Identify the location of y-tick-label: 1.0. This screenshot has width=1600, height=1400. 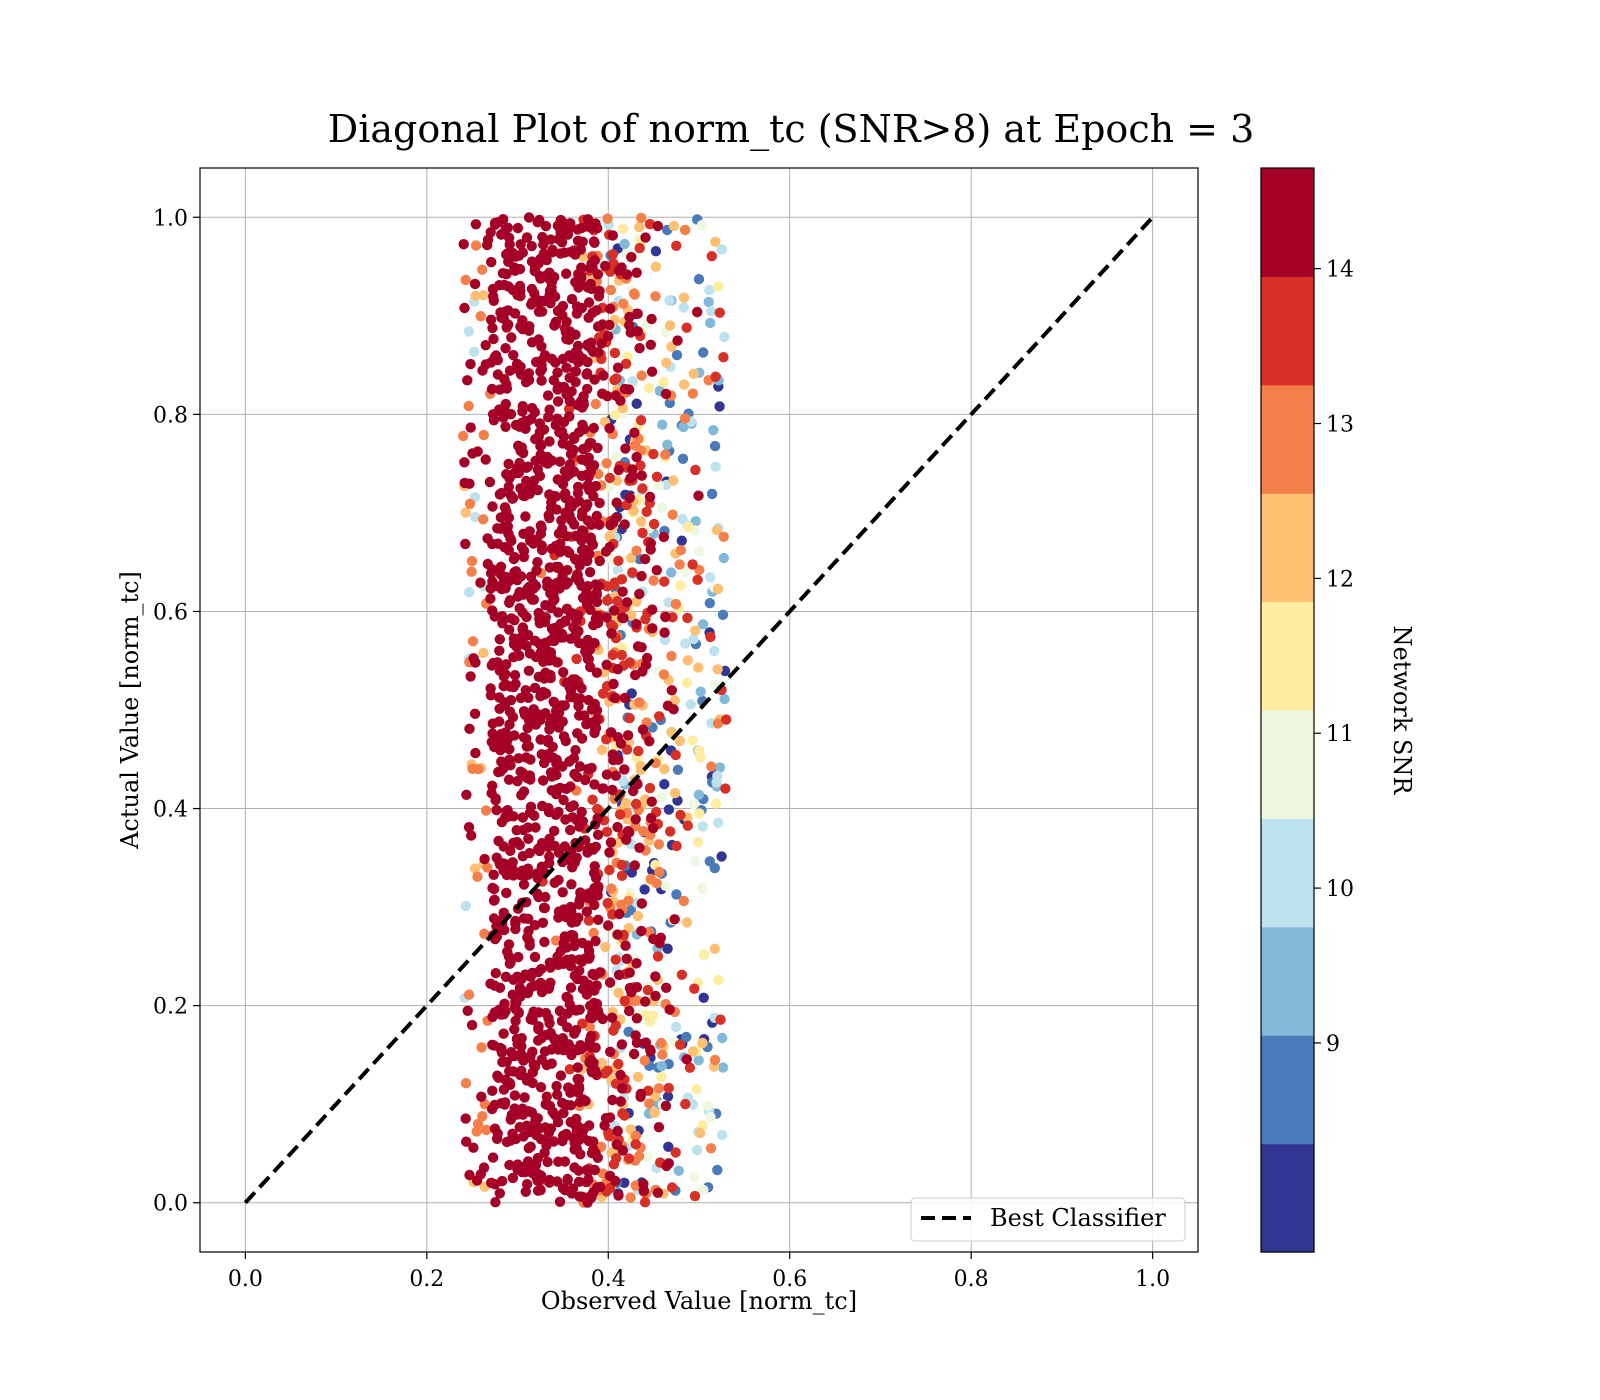
(170, 218).